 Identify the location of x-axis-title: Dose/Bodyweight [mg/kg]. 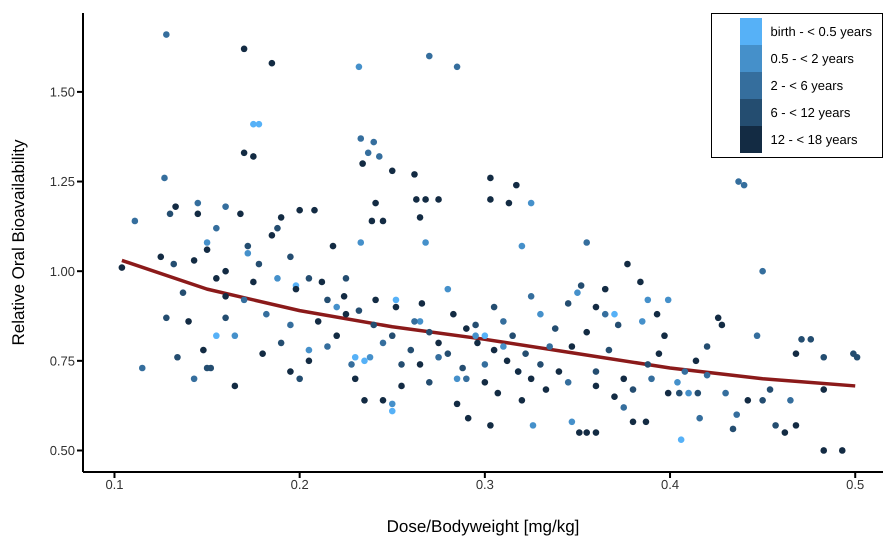
(483, 526).